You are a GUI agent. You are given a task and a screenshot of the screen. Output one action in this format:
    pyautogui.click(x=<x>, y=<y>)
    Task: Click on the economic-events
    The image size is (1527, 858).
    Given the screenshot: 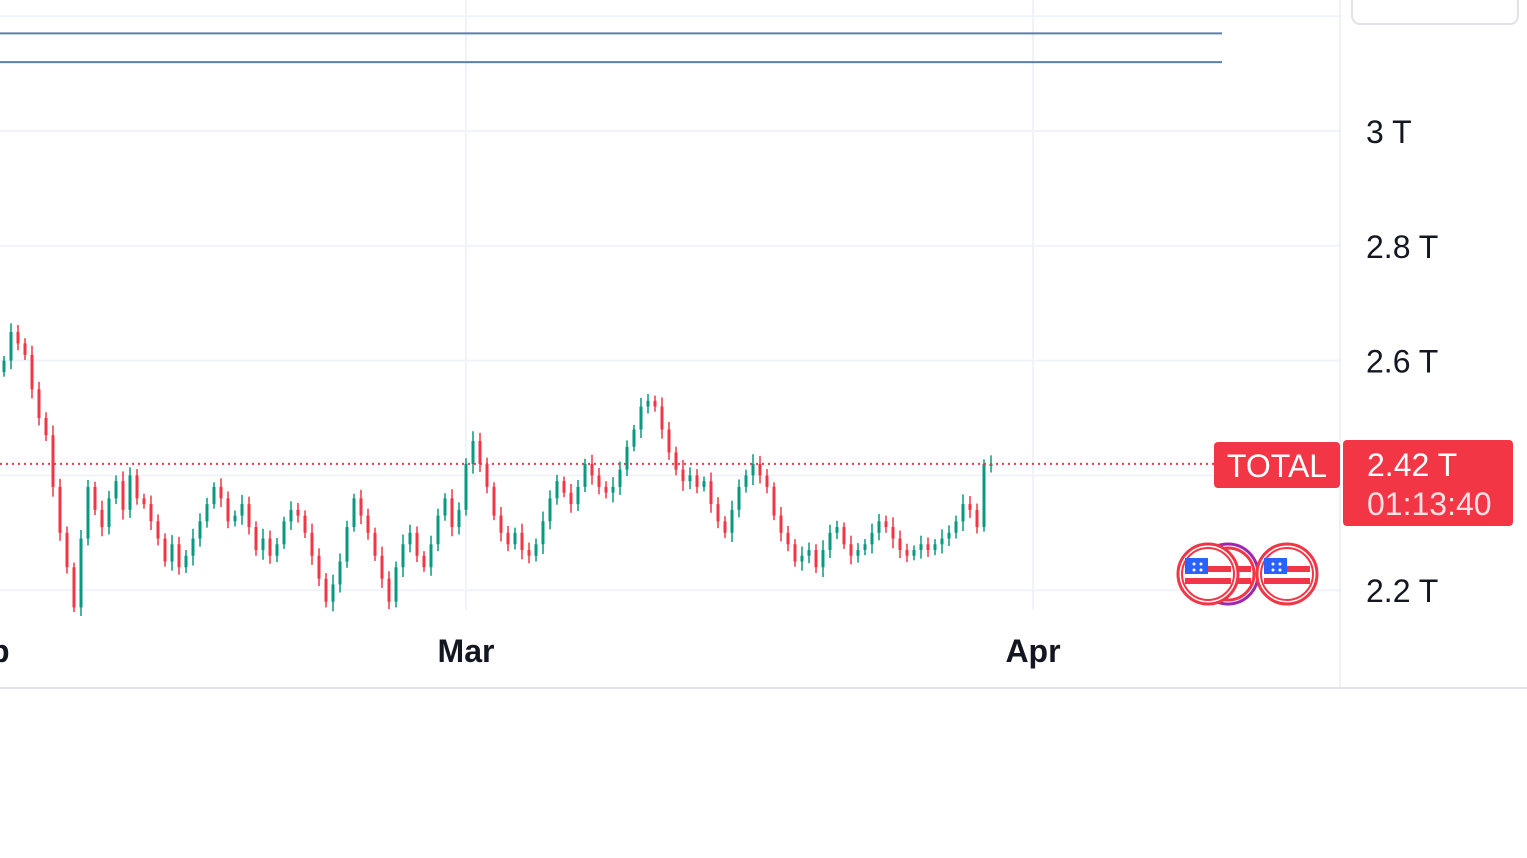 What is the action you would take?
    pyautogui.click(x=1247, y=574)
    